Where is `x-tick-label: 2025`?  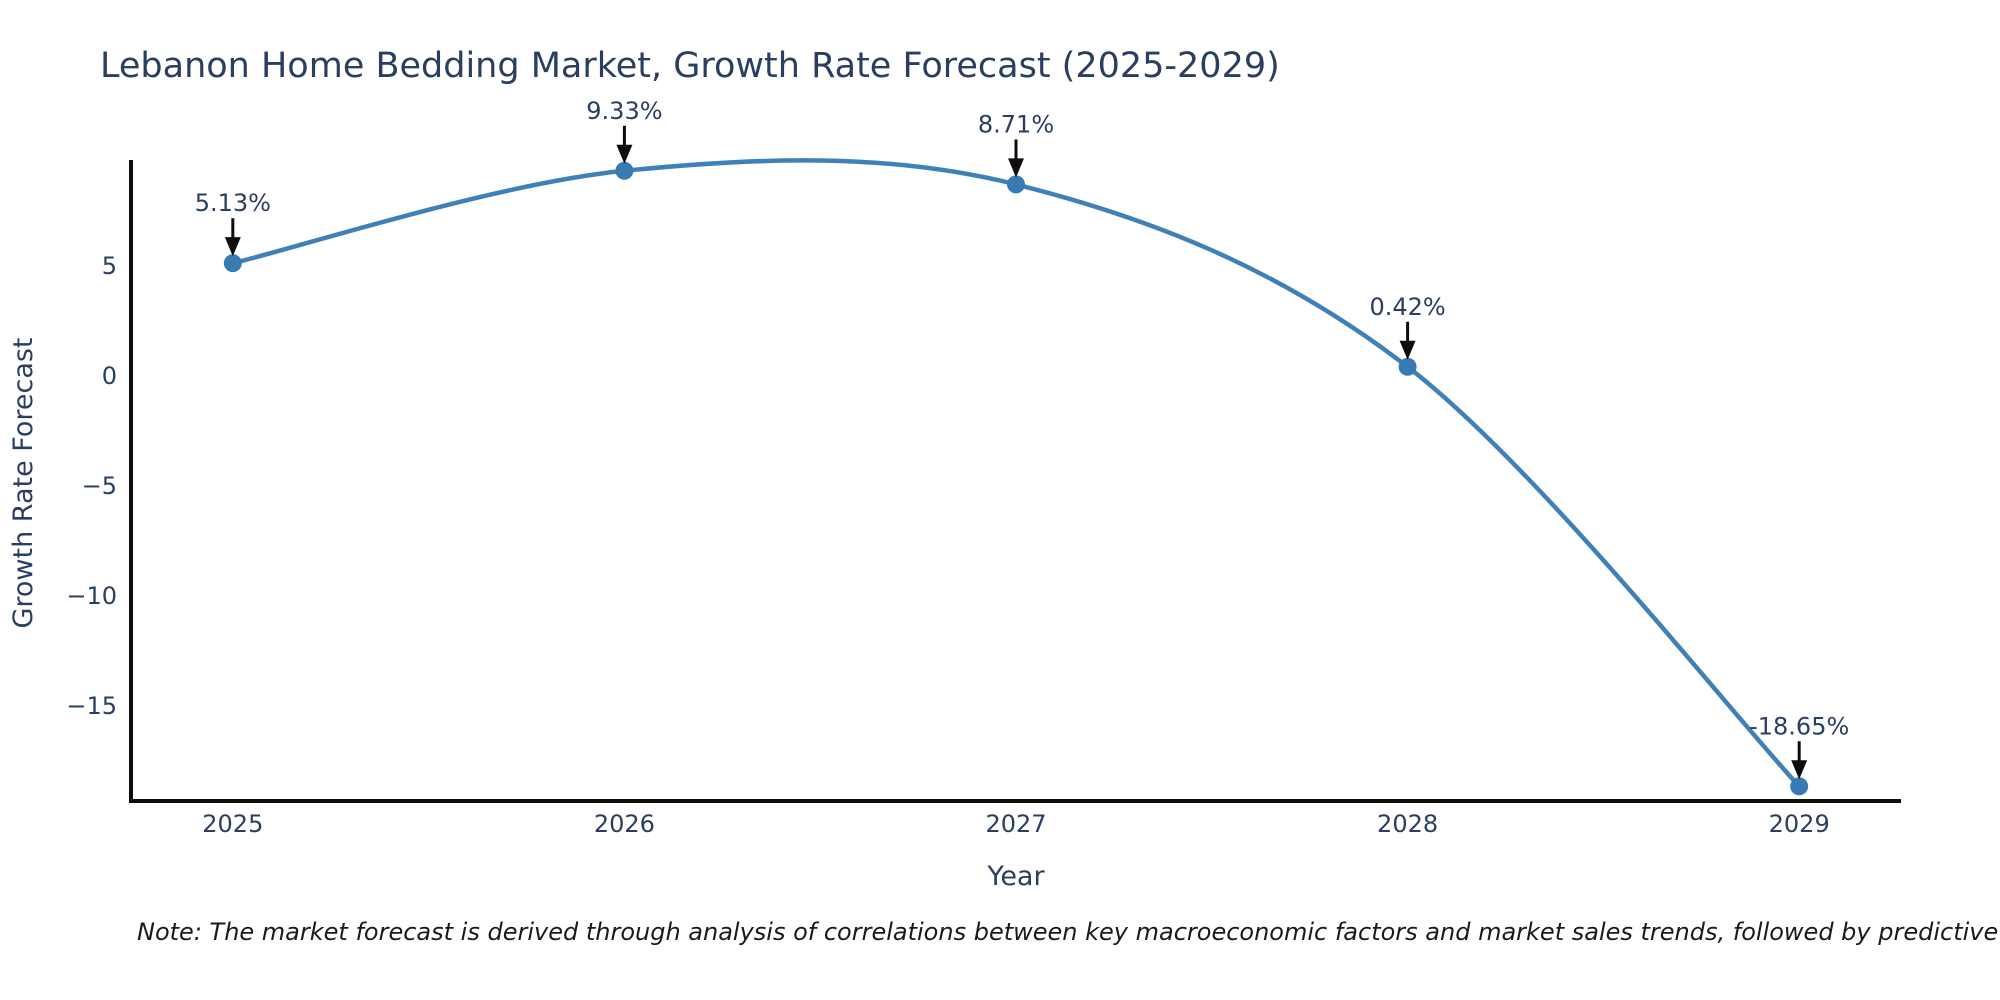
x-tick-label: 2025 is located at coordinates (232, 824).